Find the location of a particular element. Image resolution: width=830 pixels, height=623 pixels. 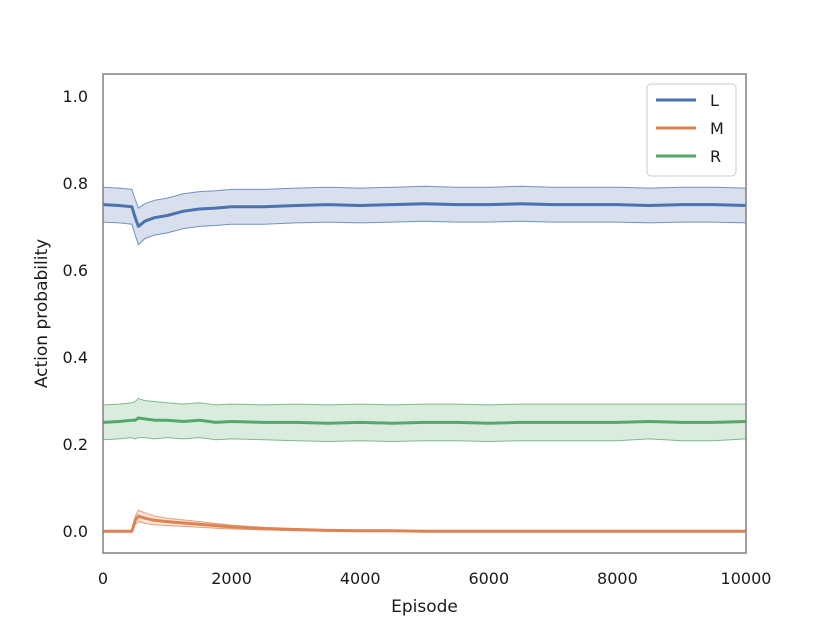

y-tick-label: 0.4 is located at coordinates (75, 357).